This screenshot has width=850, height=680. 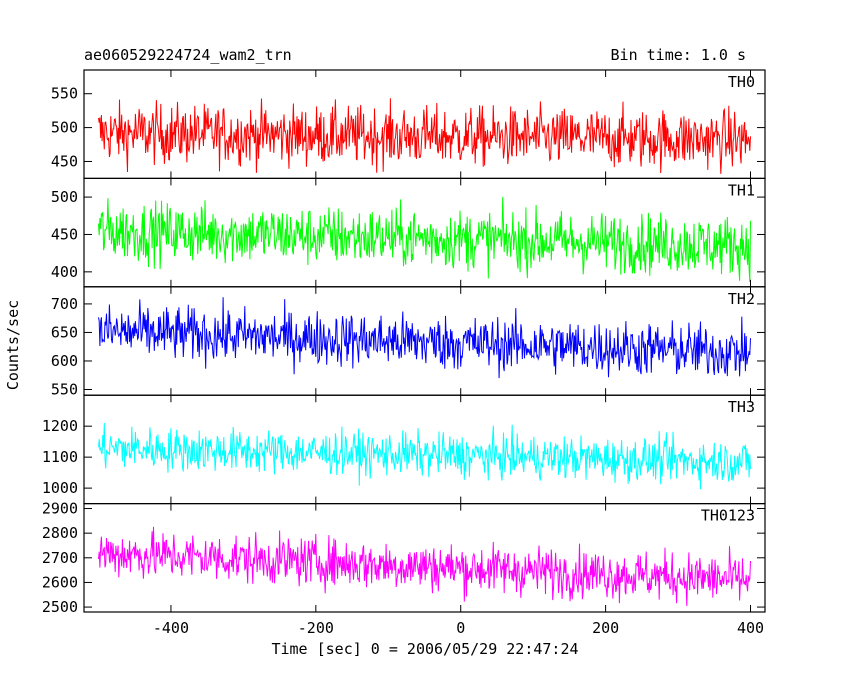 What do you see at coordinates (741, 82) in the screenshot?
I see `panel-label-th0: TH0` at bounding box center [741, 82].